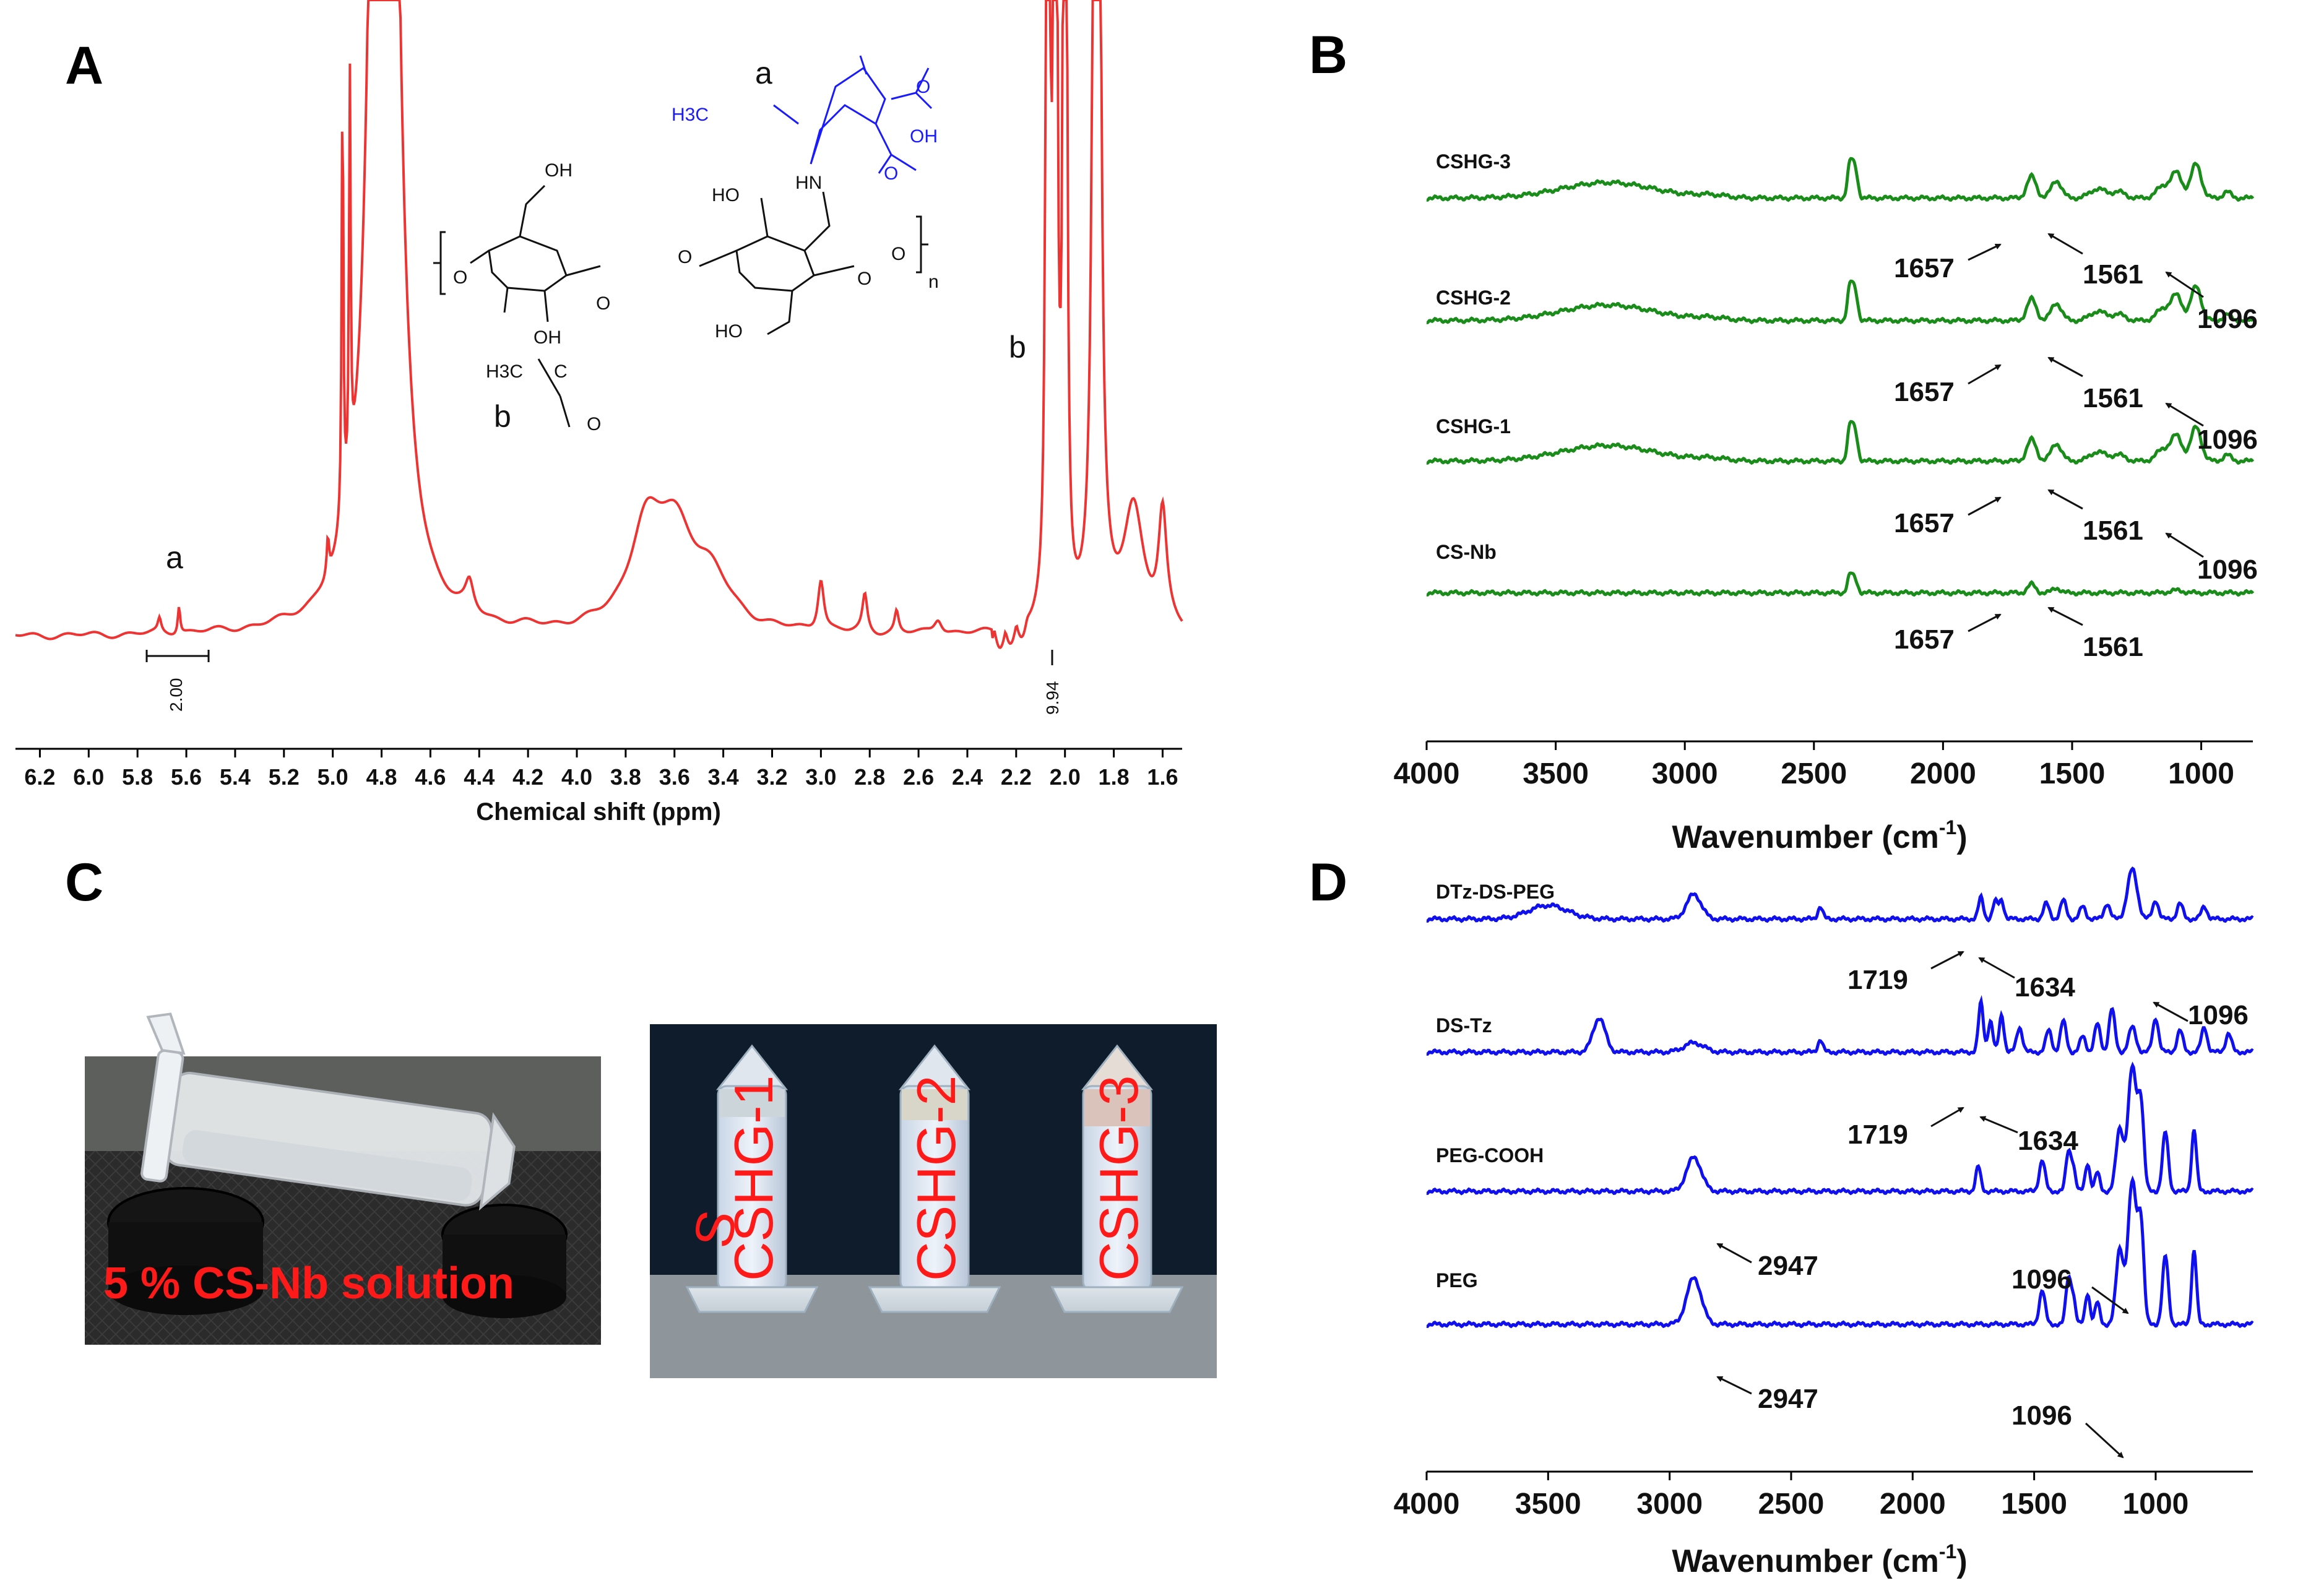 This screenshot has width=2316, height=1596. Describe the element at coordinates (284, 777) in the screenshot. I see `nmr-tick-label-5: 5.2` at that location.